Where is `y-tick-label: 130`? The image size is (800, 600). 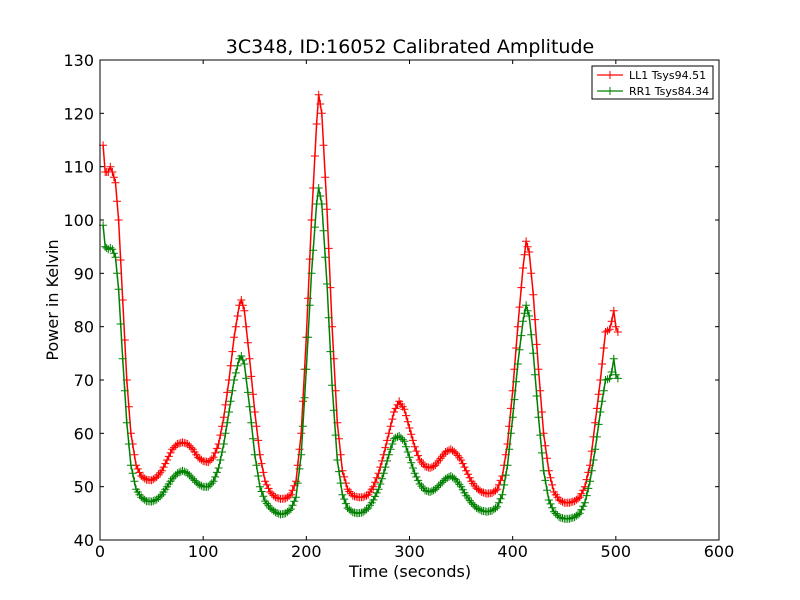
y-tick-label: 130 is located at coordinates (78, 60).